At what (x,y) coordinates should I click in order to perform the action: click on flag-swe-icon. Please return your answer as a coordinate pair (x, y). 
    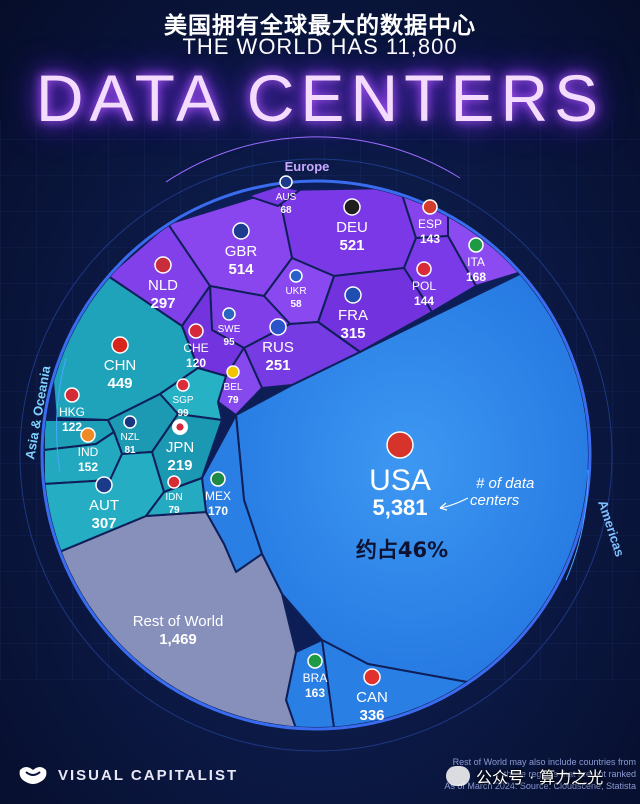
    Looking at the image, I should click on (229, 314).